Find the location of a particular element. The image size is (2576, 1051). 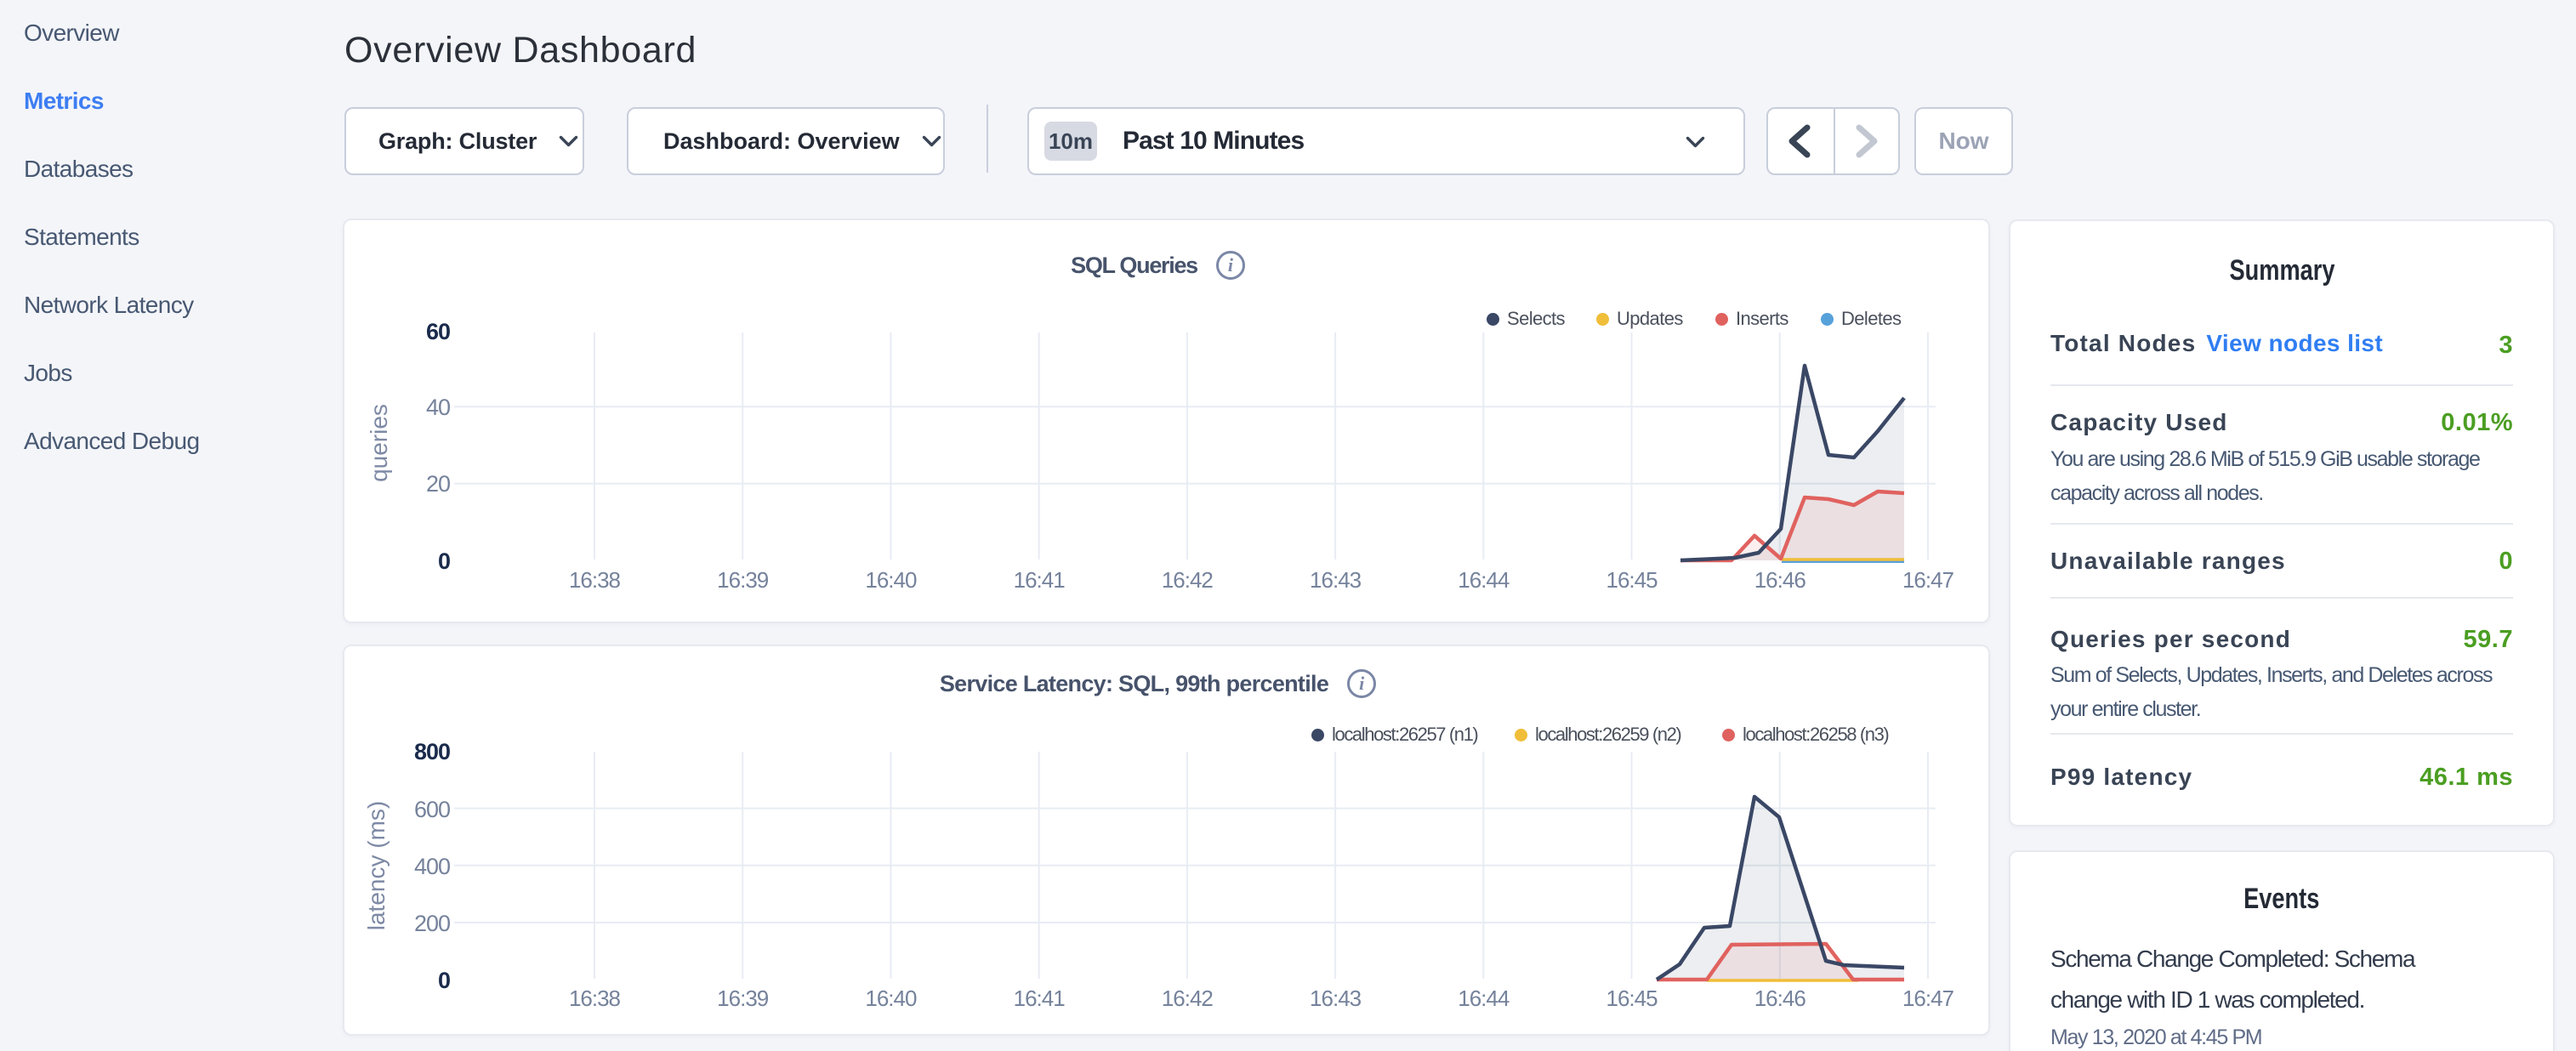

svg-text: 200 is located at coordinates (432, 924).